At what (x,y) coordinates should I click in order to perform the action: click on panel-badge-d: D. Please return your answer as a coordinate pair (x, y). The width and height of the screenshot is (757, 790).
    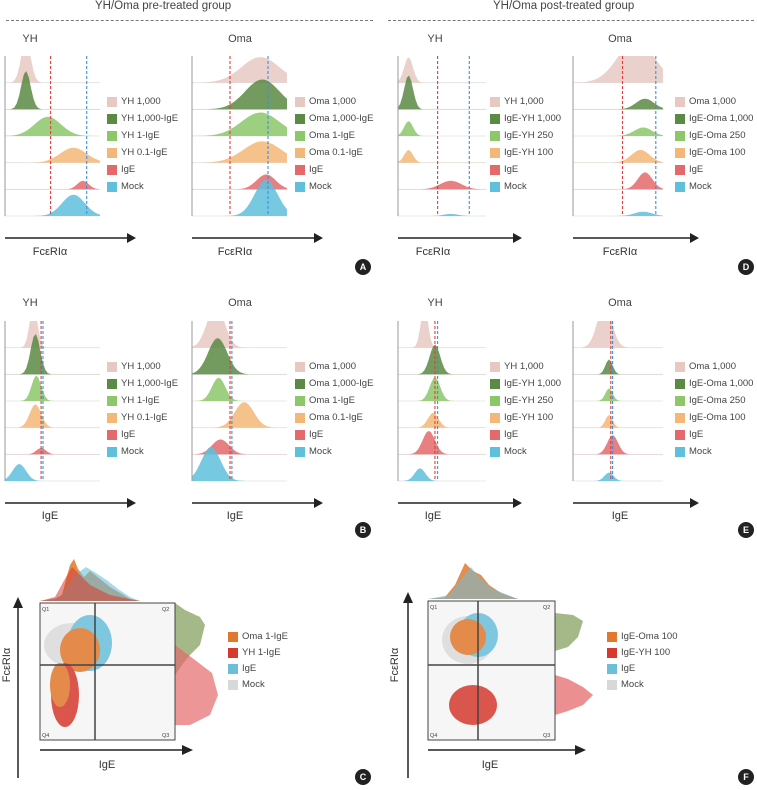
    Looking at the image, I should click on (746, 267).